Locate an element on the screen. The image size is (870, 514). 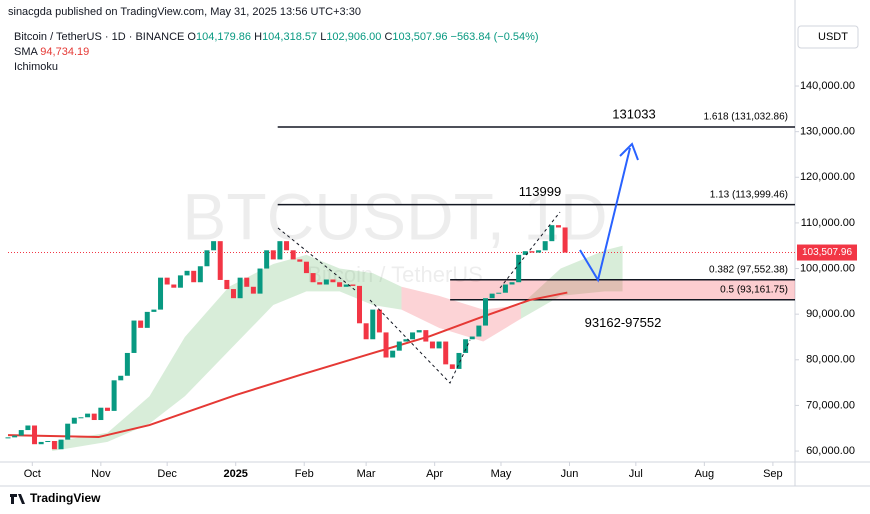
ohlc-low: 102,906.00 is located at coordinates (354, 37).